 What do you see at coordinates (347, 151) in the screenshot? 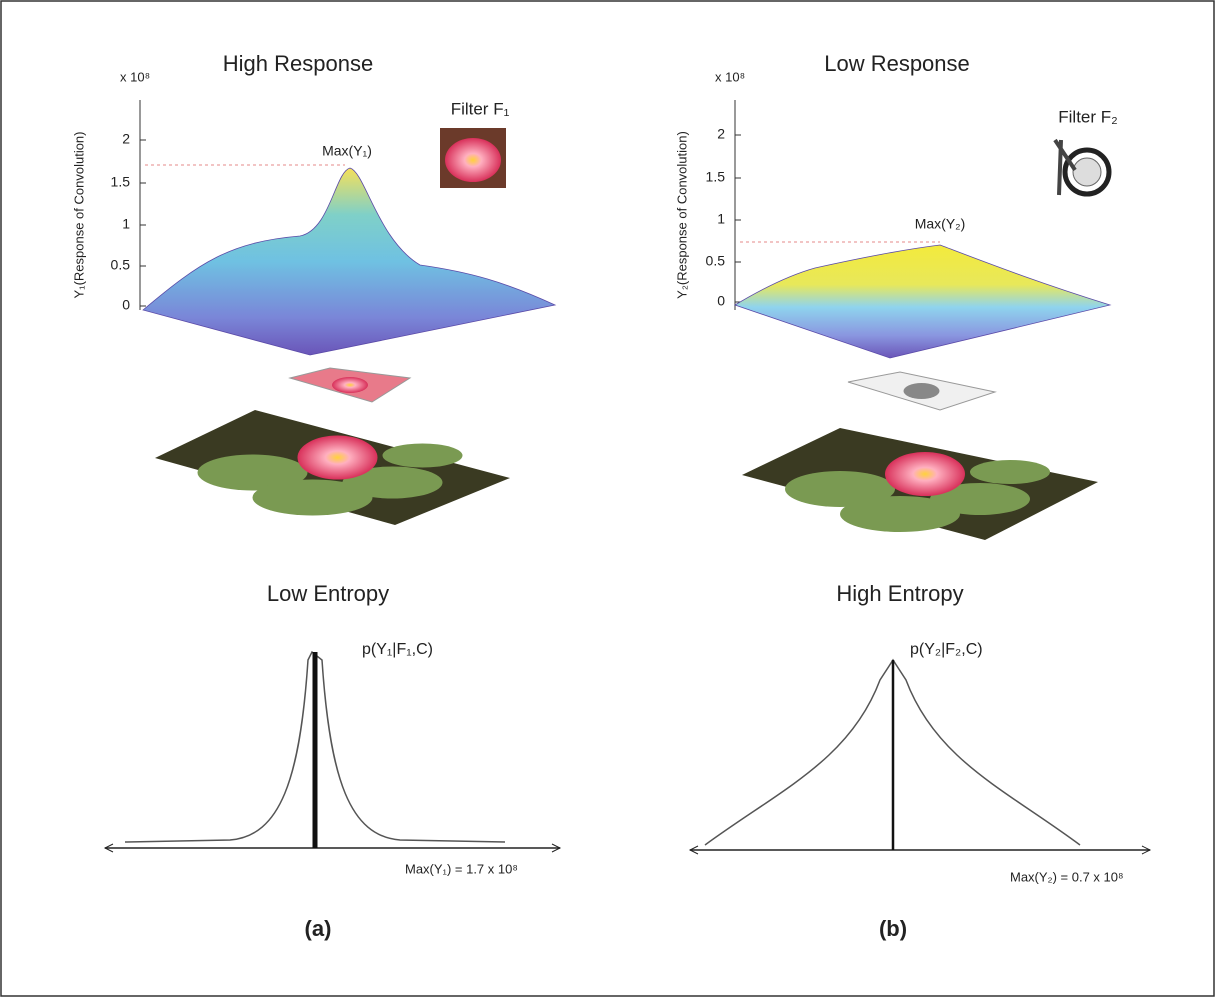
I see `max-label: Max(Y₁)` at bounding box center [347, 151].